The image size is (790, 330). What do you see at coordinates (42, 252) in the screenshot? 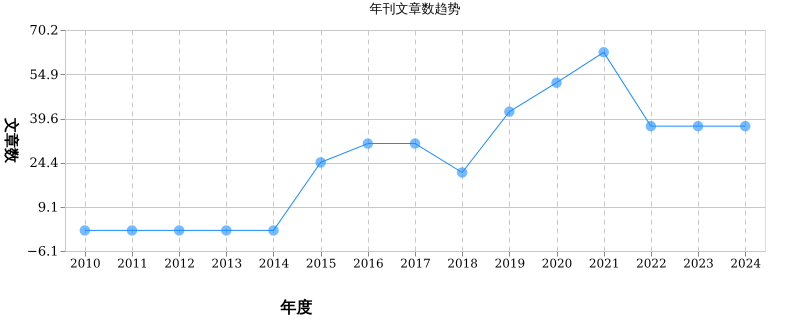
I see `y-tick-label: −6.1` at bounding box center [42, 252].